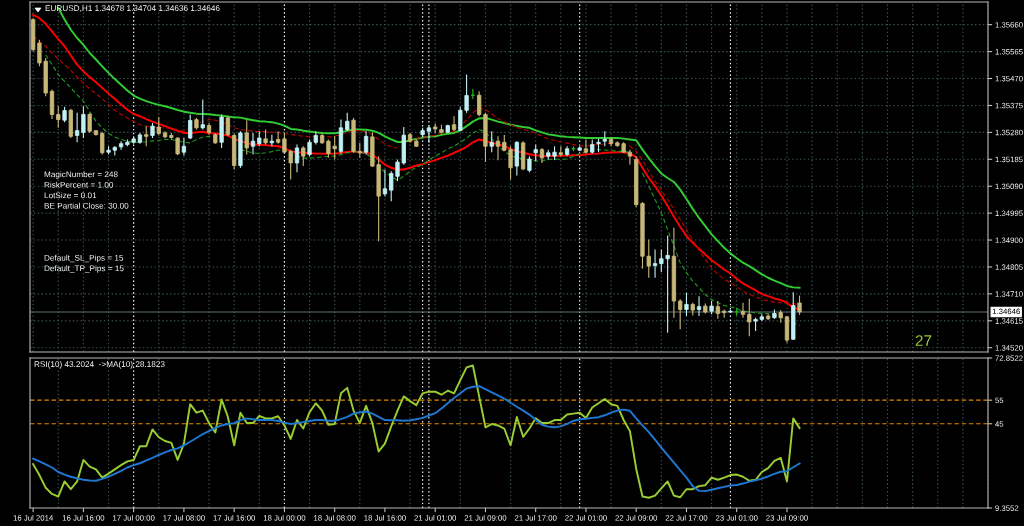 The height and width of the screenshot is (526, 1024). Describe the element at coordinates (923, 340) in the screenshot. I see `text: 27` at that location.